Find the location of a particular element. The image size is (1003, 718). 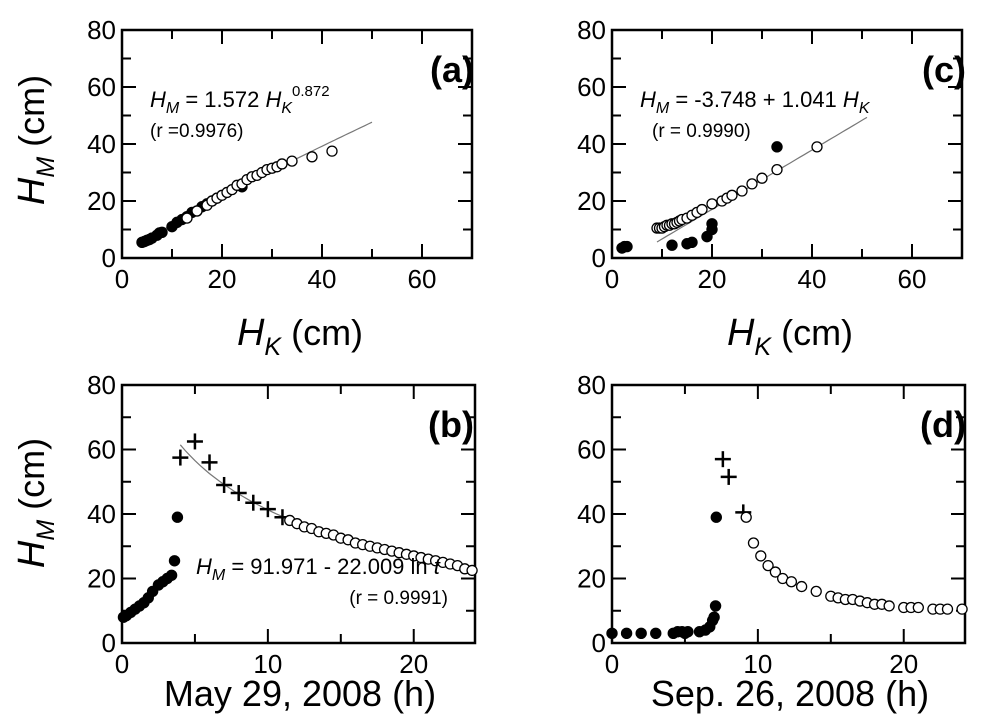

panel-a-ytick-label: 20 is located at coordinates (101, 201).